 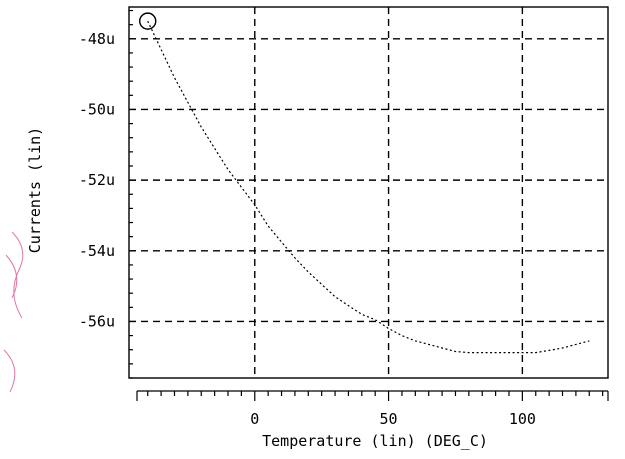 What do you see at coordinates (97, 251) in the screenshot?
I see `y-tick-label: -54u` at bounding box center [97, 251].